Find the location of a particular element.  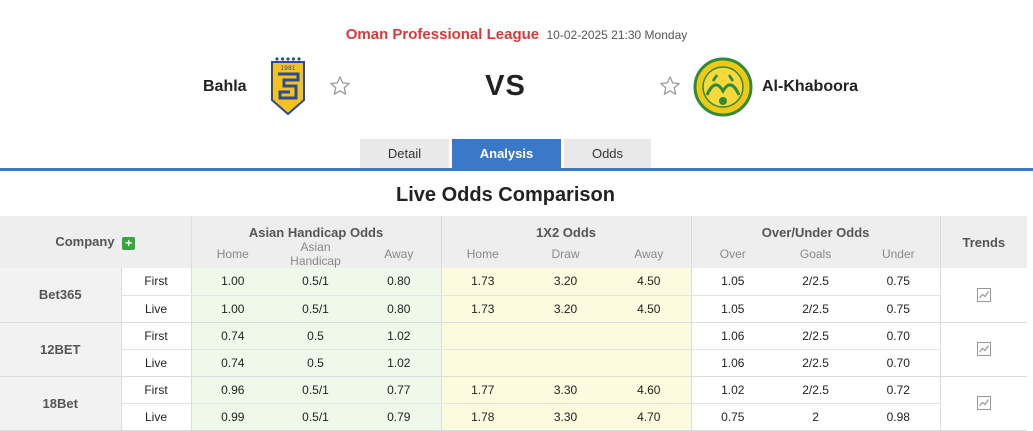

ah-away-header: Away is located at coordinates (399, 254).